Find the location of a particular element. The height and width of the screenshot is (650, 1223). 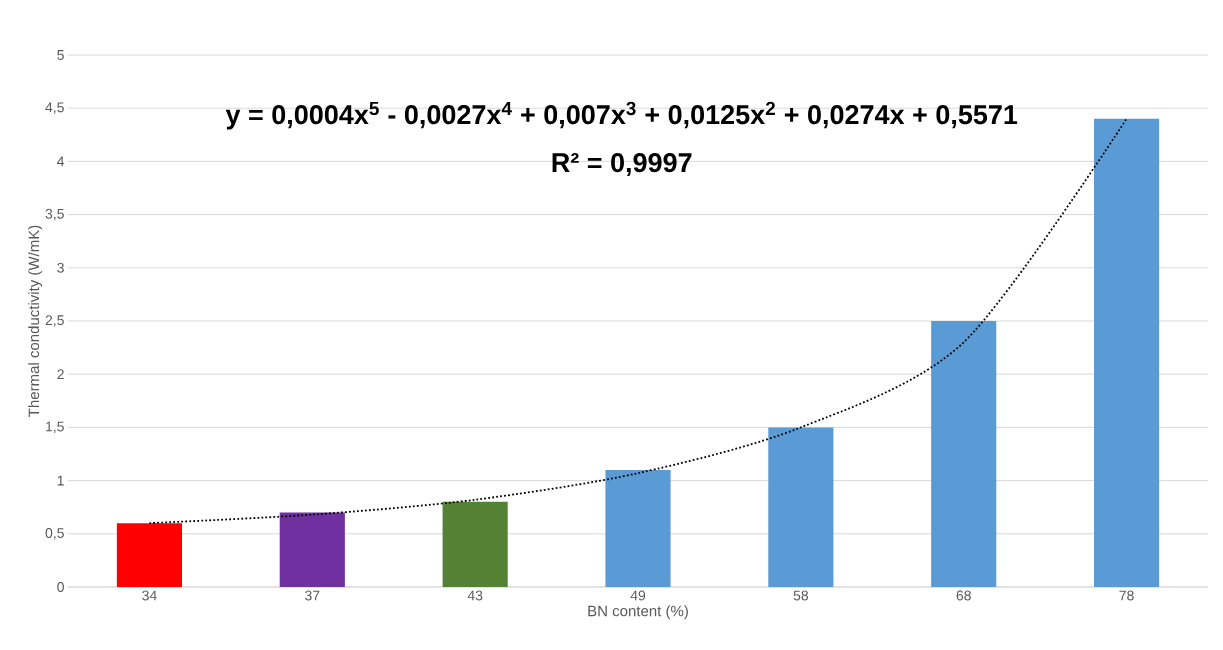

x-tick-label: 78 is located at coordinates (1126, 595).